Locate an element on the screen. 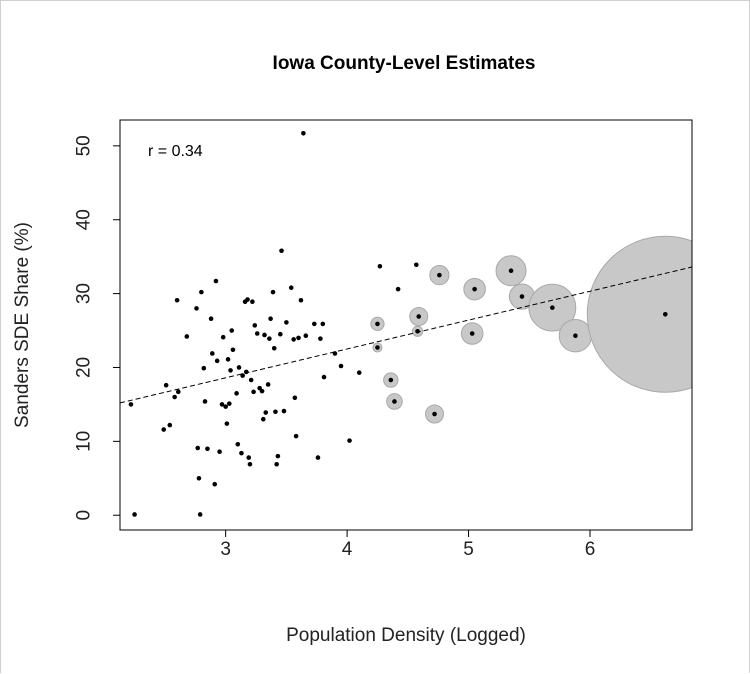 The height and width of the screenshot is (674, 750). x-tick-label: 6 is located at coordinates (590, 549).